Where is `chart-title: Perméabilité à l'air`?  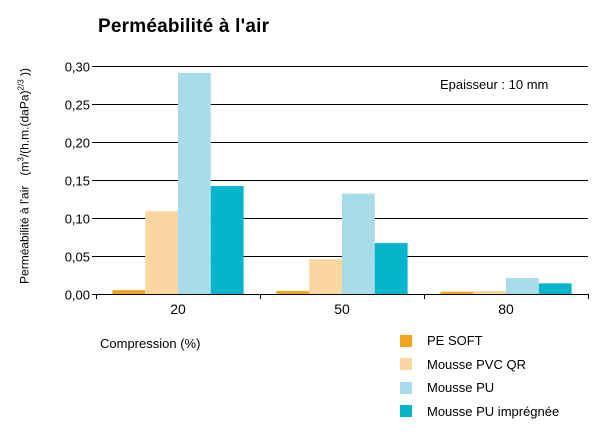 chart-title: Perméabilité à l'air is located at coordinates (184, 26).